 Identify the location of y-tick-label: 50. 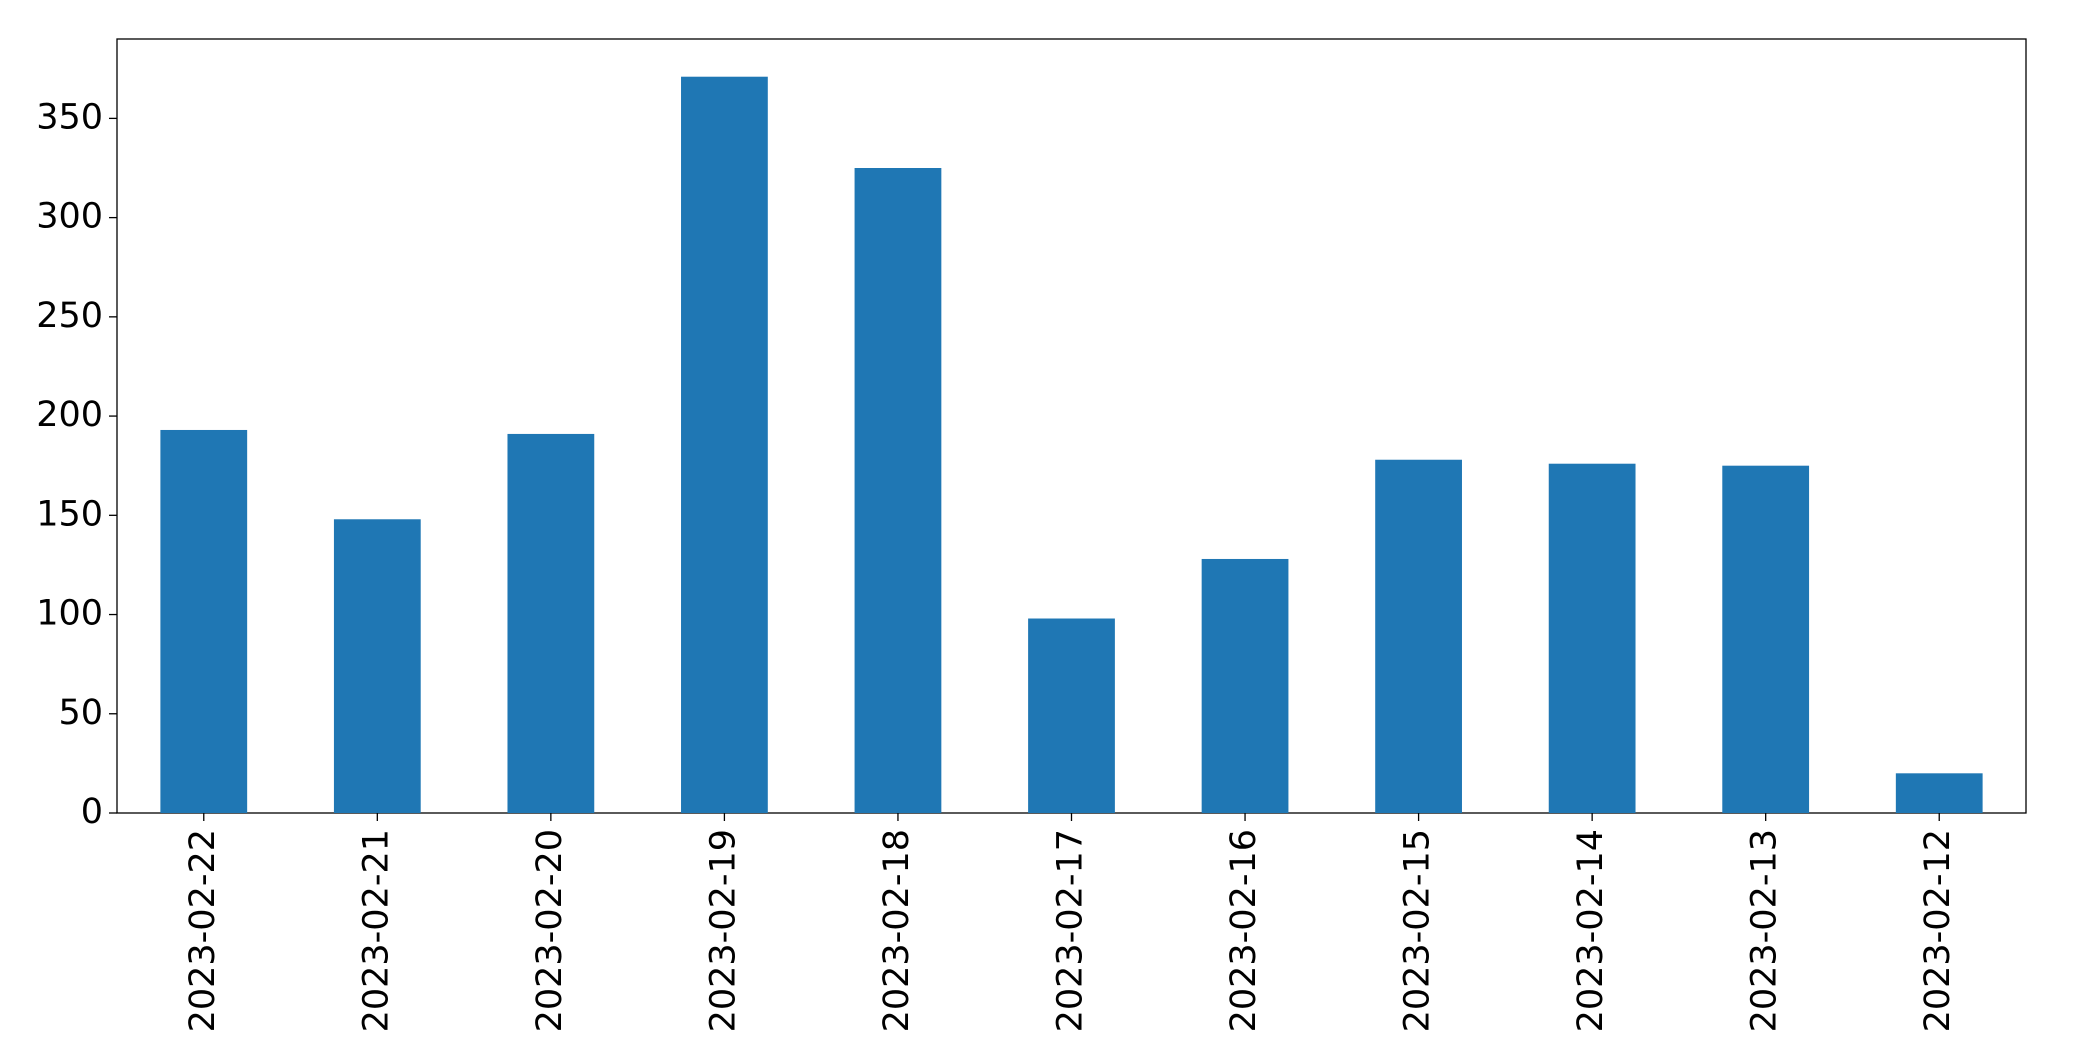
(80, 713).